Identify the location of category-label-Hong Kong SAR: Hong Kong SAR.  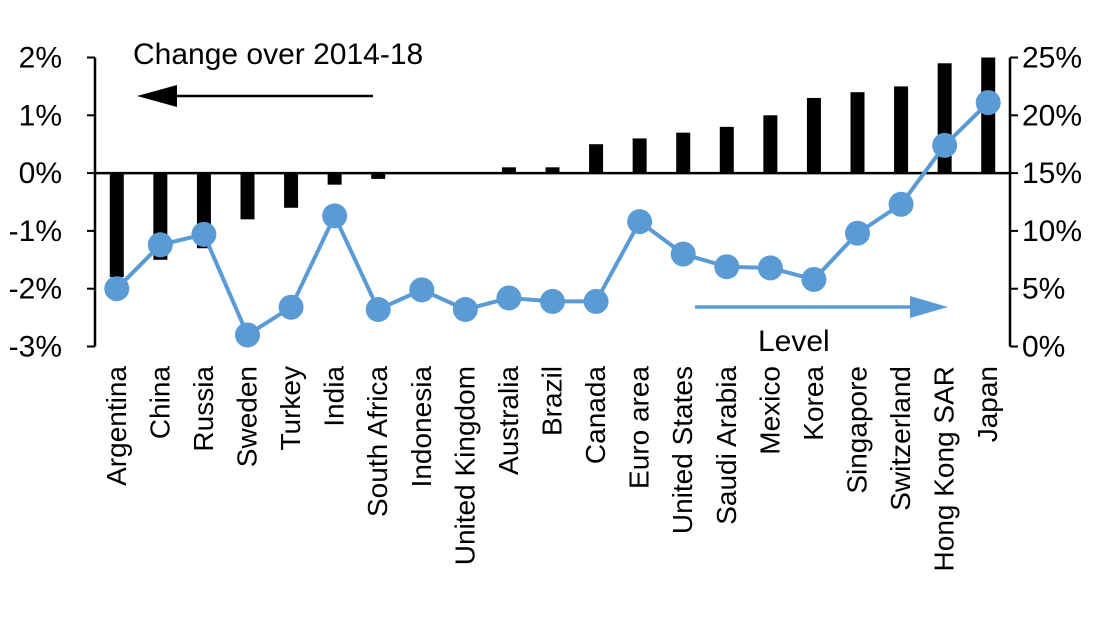
(944, 468).